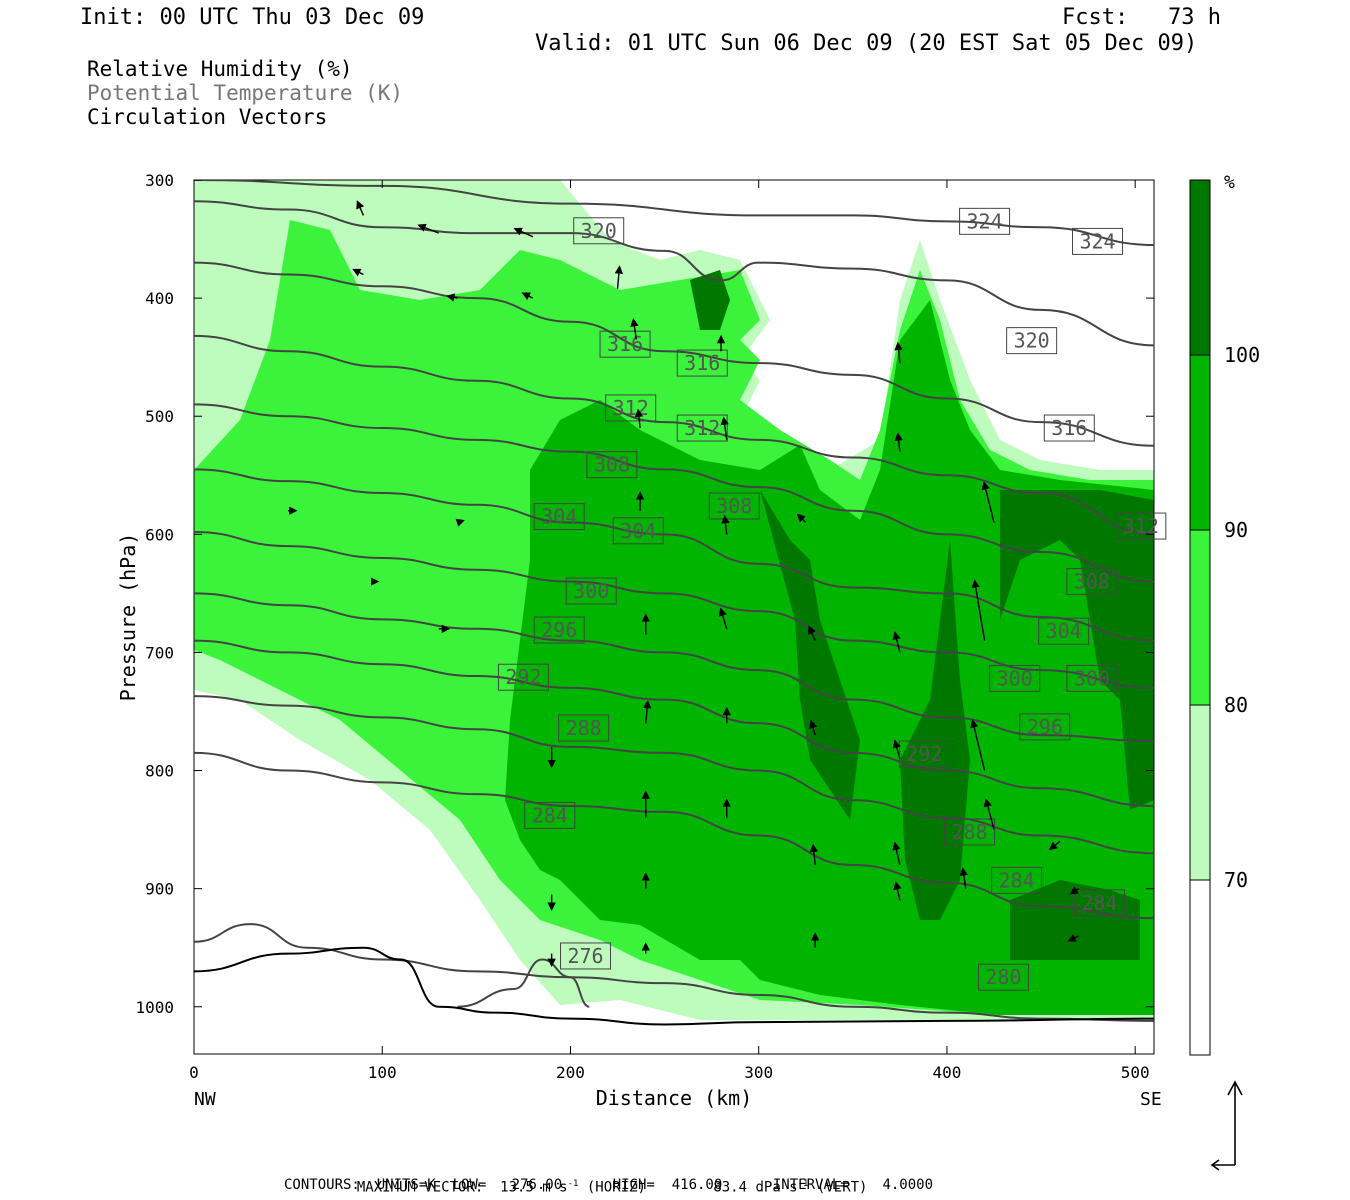  I want to click on y-axis-label: Pressure (hPa), so click(128, 617).